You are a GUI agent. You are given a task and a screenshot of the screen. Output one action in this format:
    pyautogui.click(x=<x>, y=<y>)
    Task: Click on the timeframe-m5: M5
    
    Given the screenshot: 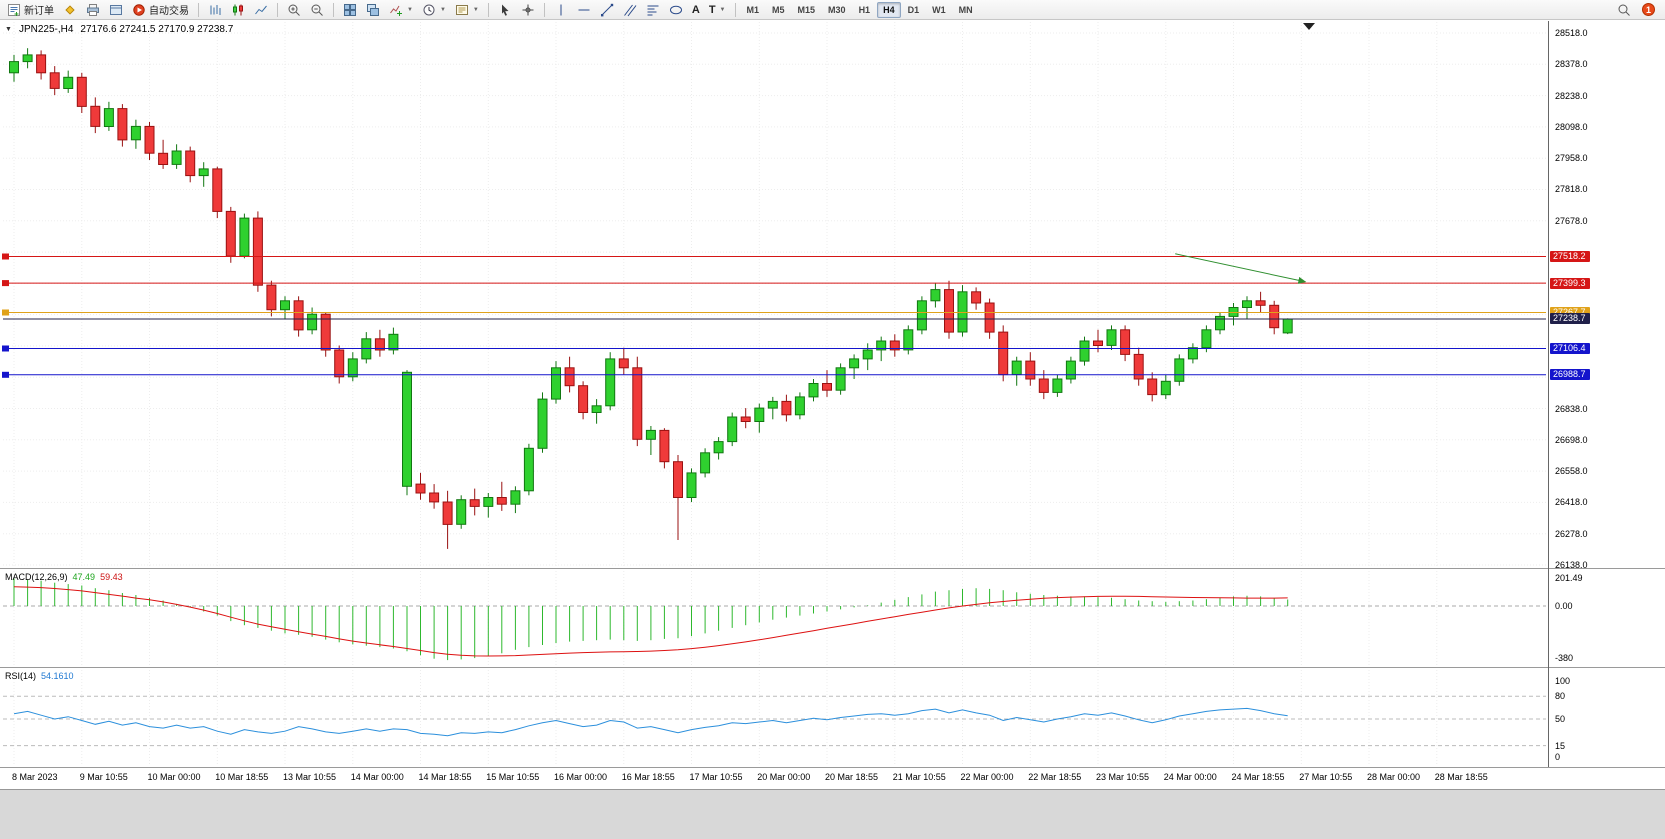 What is the action you would take?
    pyautogui.click(x=778, y=9)
    